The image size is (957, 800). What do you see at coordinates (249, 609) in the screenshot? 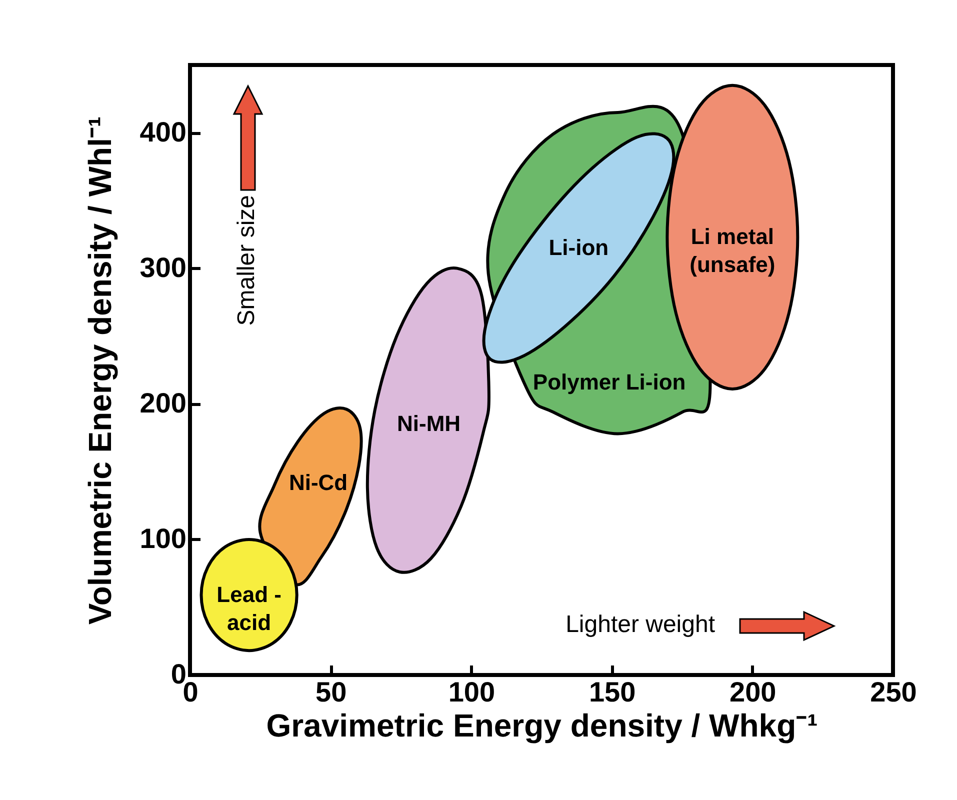
I see `series-label: Lead - acid` at bounding box center [249, 609].